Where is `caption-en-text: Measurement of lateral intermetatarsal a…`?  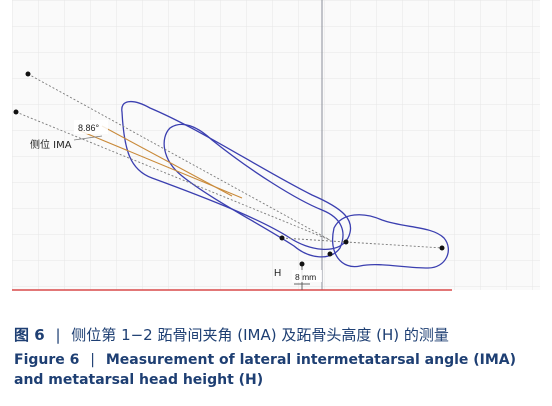 caption-en-text: Measurement of lateral intermetatarsal a… is located at coordinates (265, 370).